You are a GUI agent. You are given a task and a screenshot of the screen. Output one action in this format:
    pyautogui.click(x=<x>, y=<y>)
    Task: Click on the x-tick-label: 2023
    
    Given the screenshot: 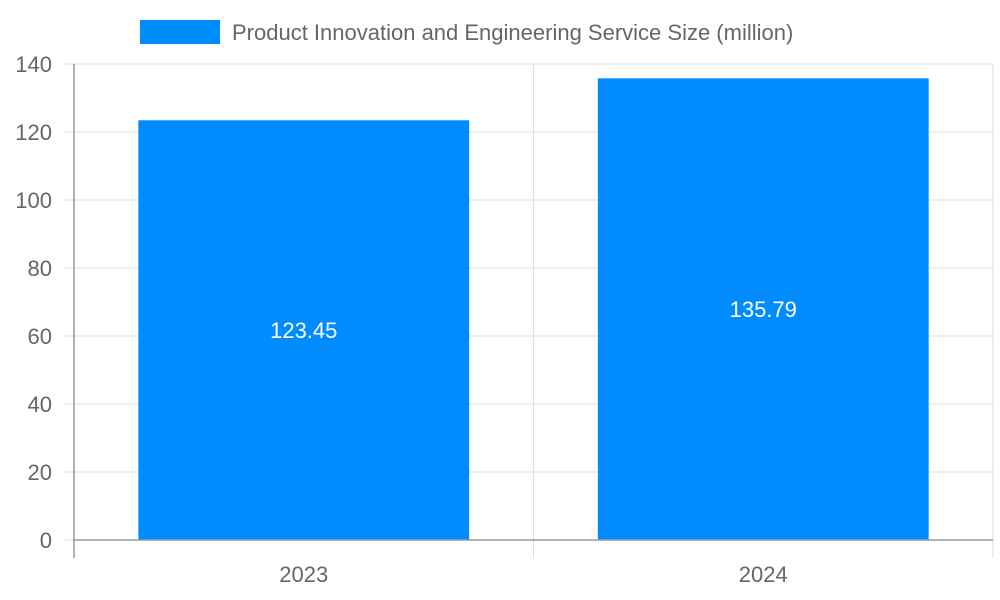 What is the action you would take?
    pyautogui.click(x=303, y=574)
    